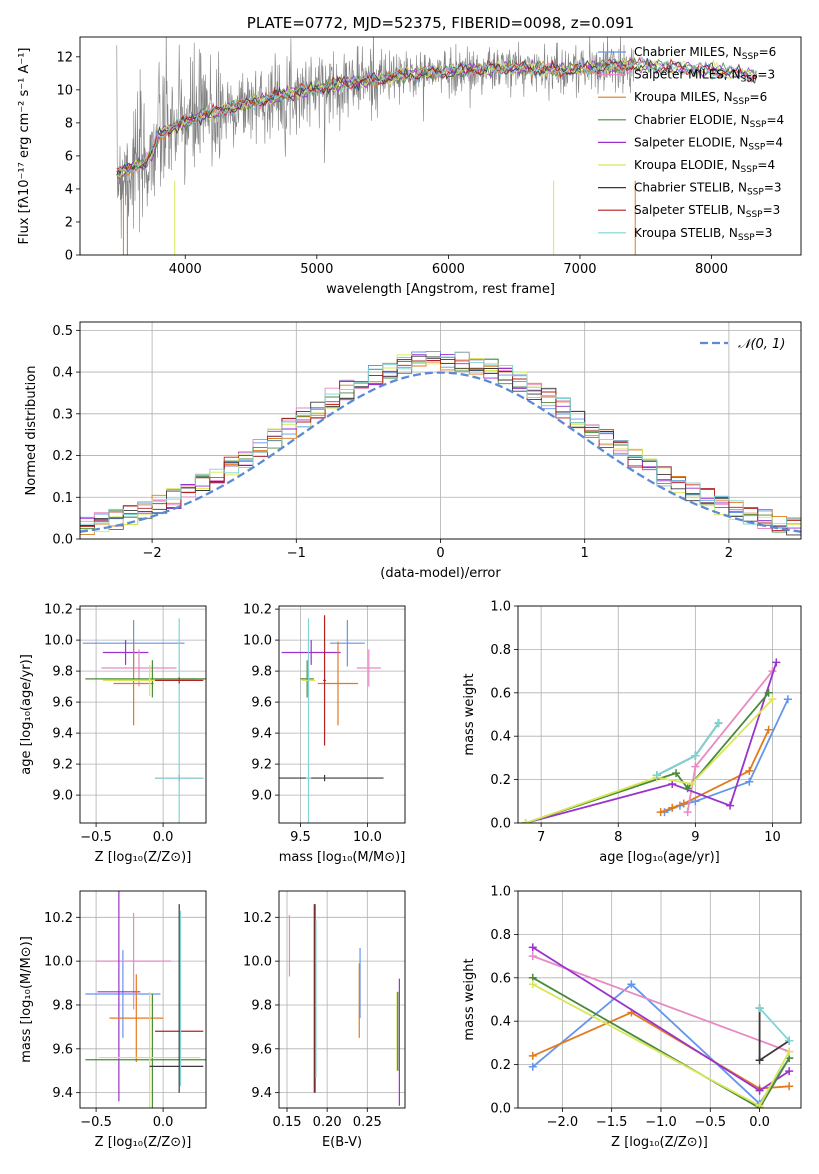 This screenshot has width=819, height=1174. Describe the element at coordinates (261, 765) in the screenshot. I see `y-tick-label: 9.2` at that location.